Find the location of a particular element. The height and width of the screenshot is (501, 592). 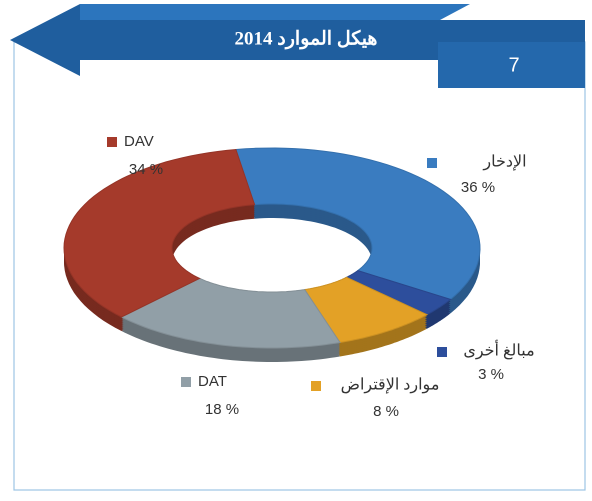

page-number: 7 is located at coordinates (513, 65).